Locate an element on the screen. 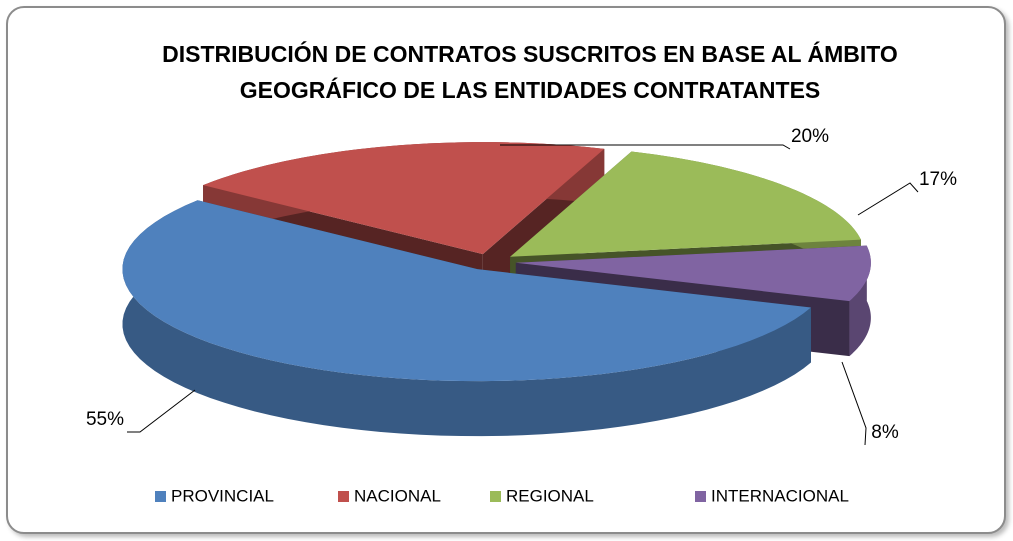 The width and height of the screenshot is (1013, 541). data-label: 55% is located at coordinates (105, 419).